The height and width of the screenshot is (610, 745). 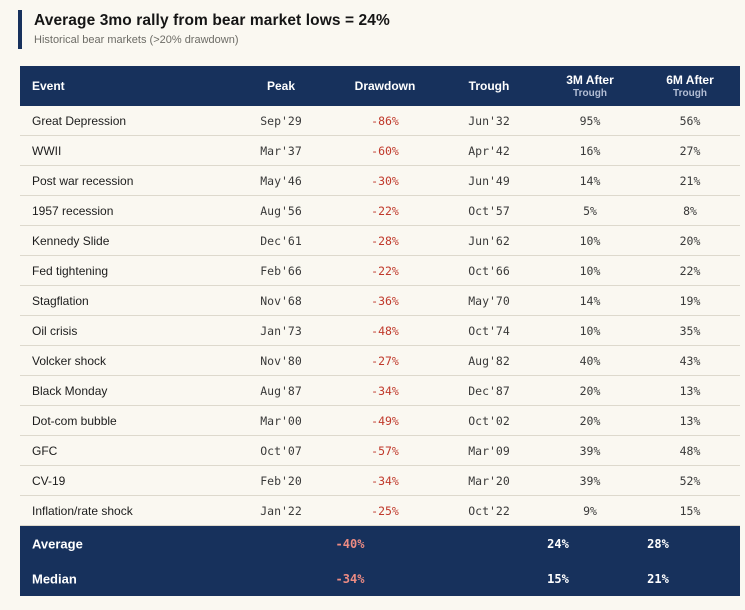 What do you see at coordinates (281, 300) in the screenshot?
I see `cell-peak: Nov'68` at bounding box center [281, 300].